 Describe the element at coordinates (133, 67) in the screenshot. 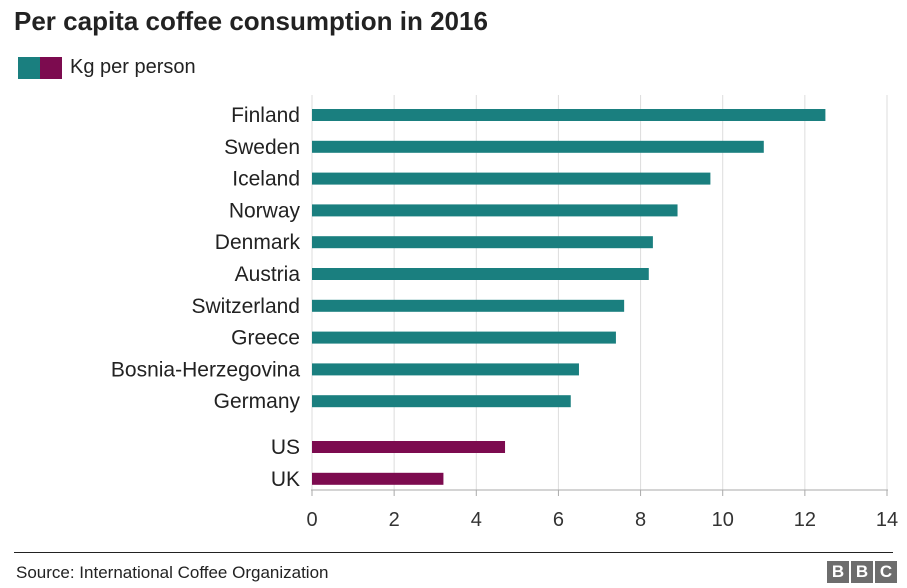

I see `legend-label: Kg per person` at that location.